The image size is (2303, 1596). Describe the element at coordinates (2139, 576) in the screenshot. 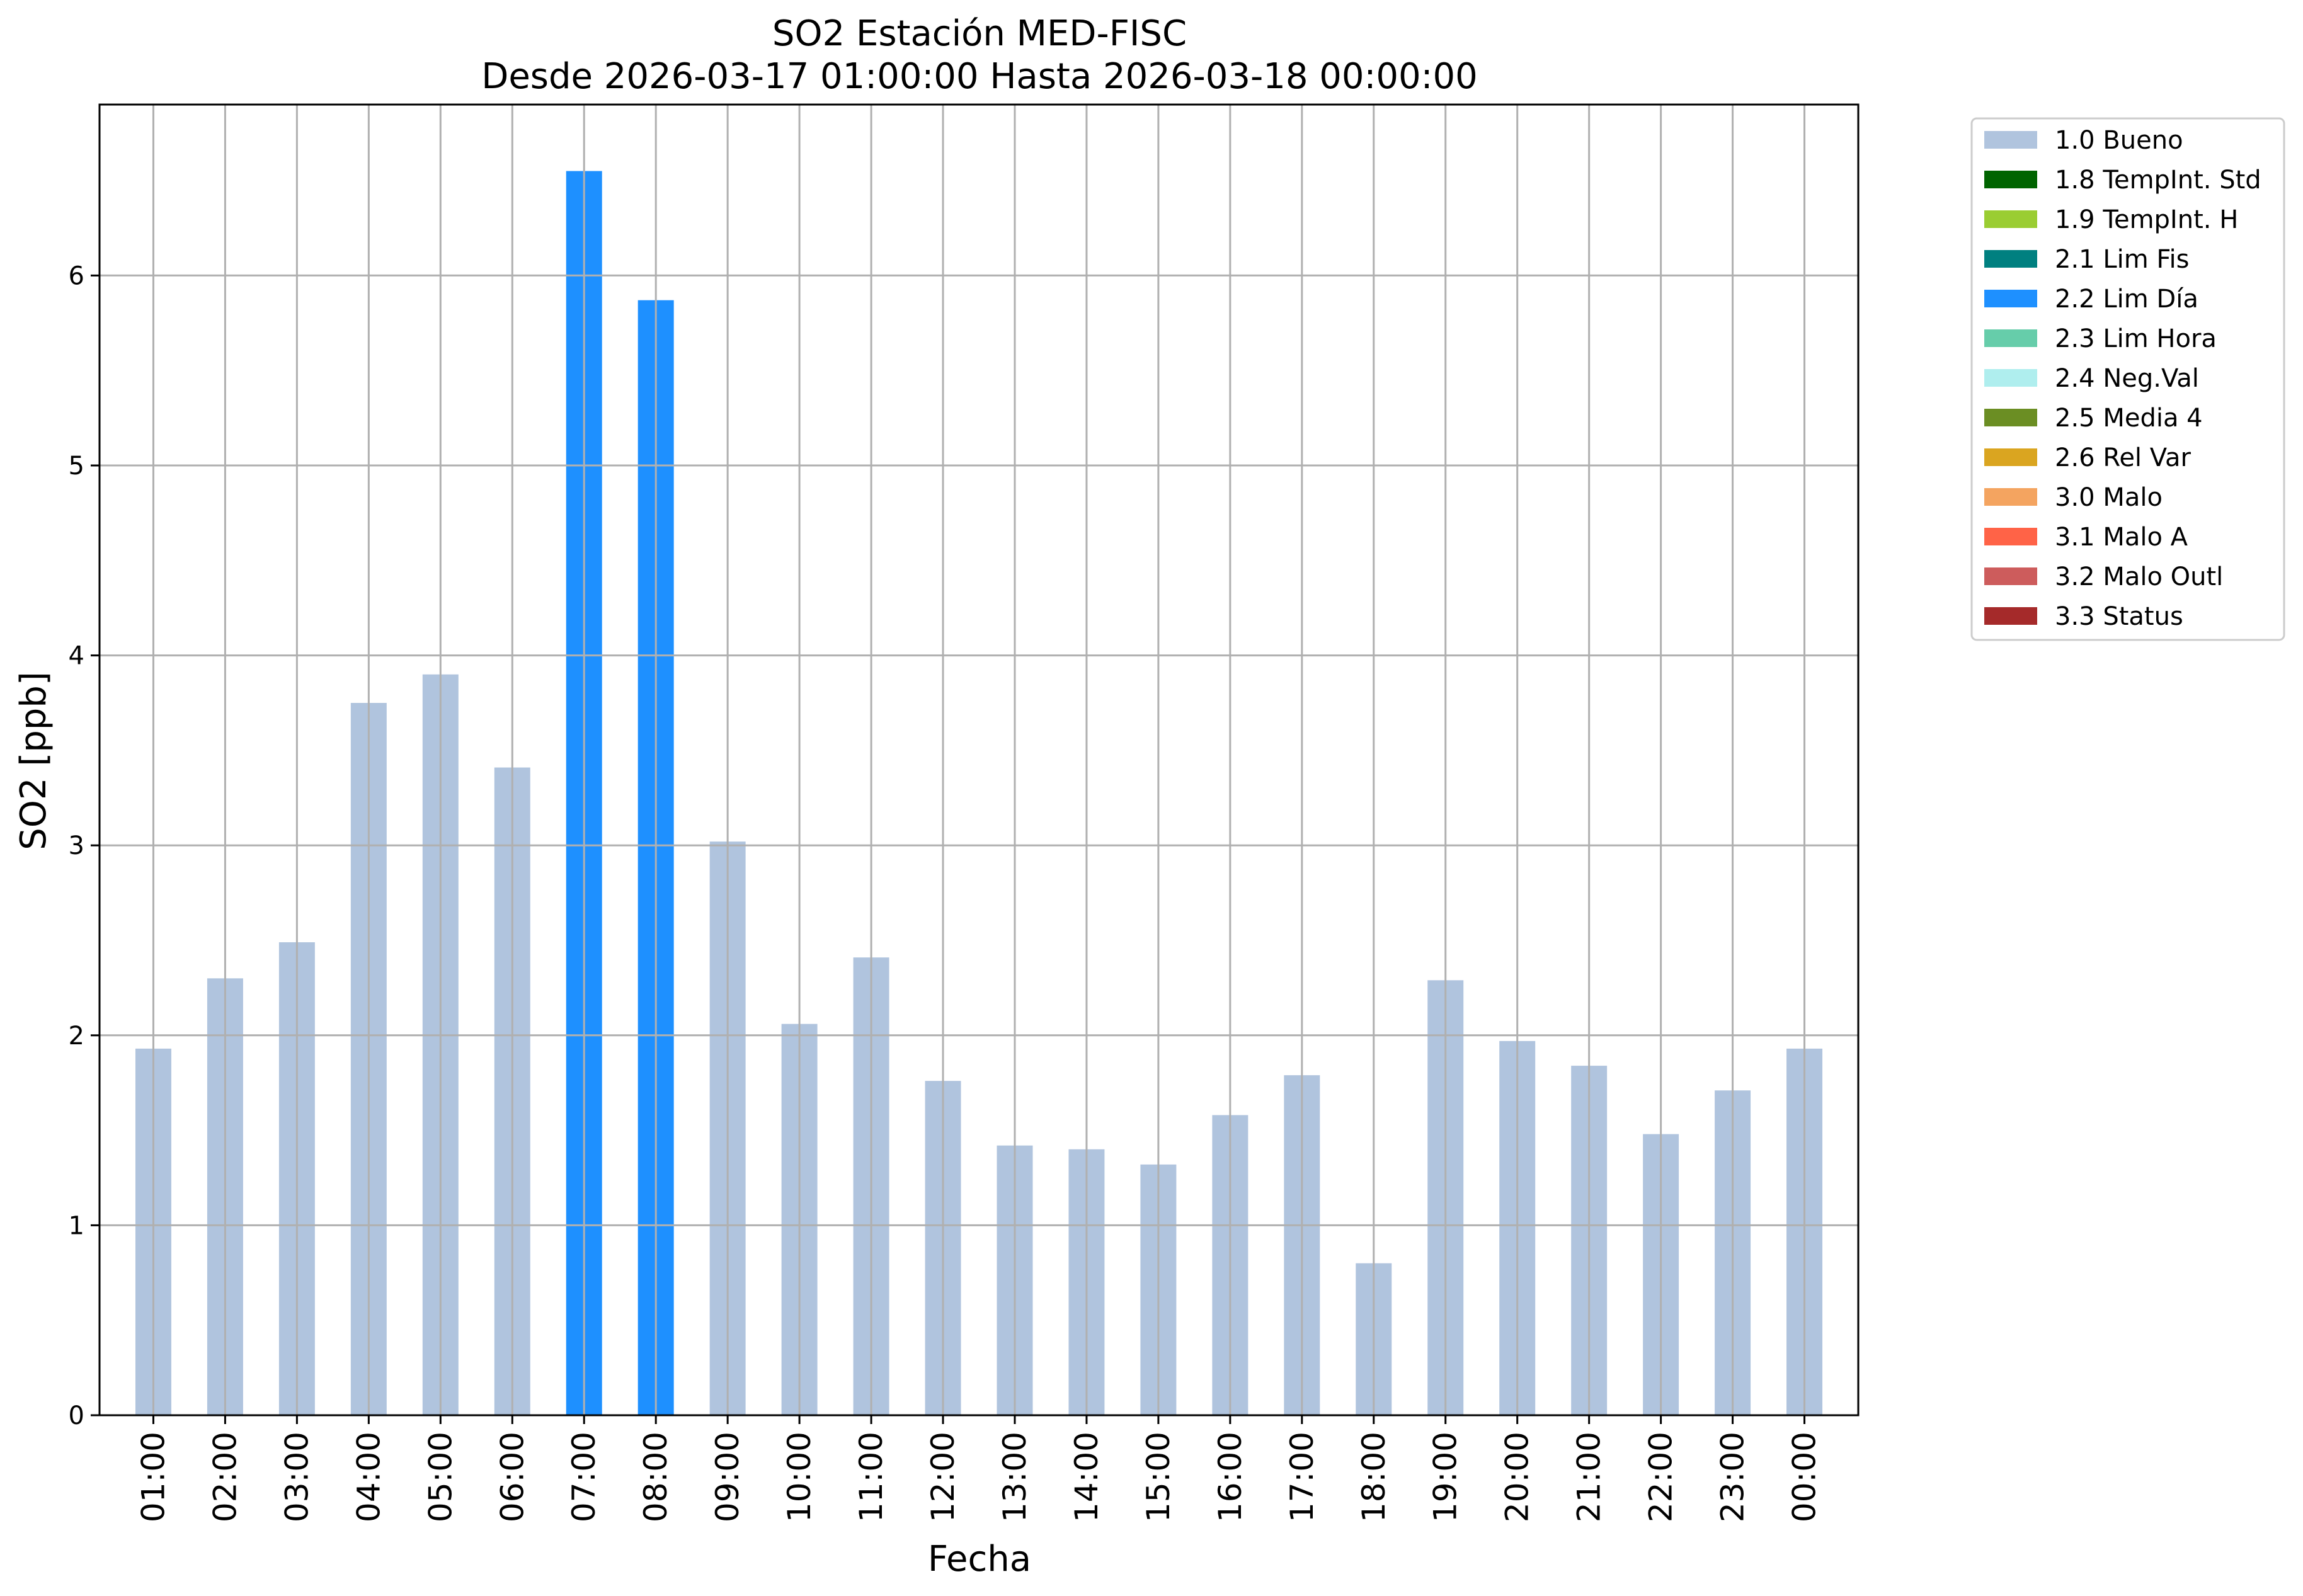

I see `legend-label: 3.2 Malo Outl` at that location.